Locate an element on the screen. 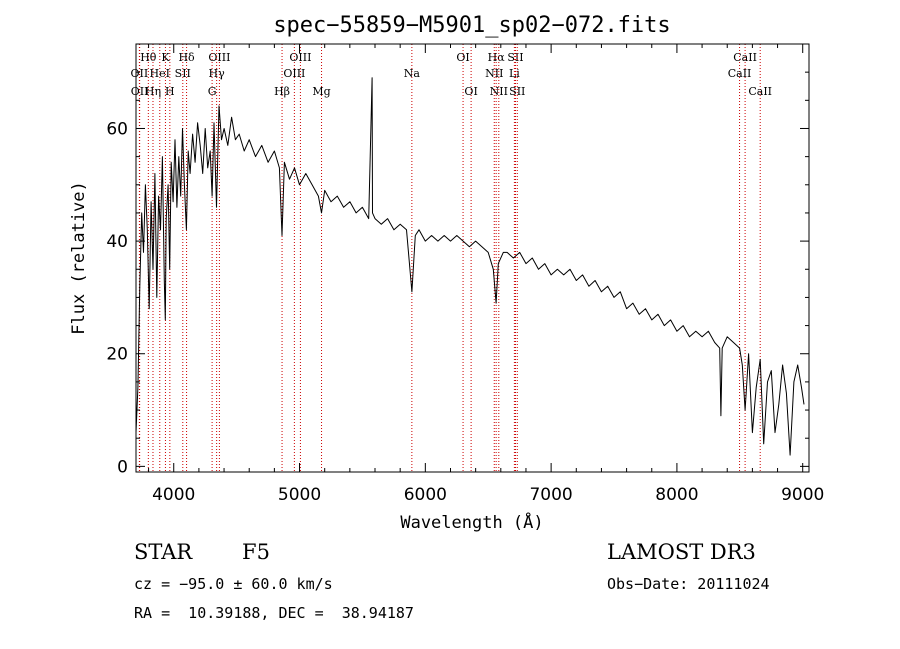 The image size is (900, 649). line-label-18: OI is located at coordinates (470, 91).